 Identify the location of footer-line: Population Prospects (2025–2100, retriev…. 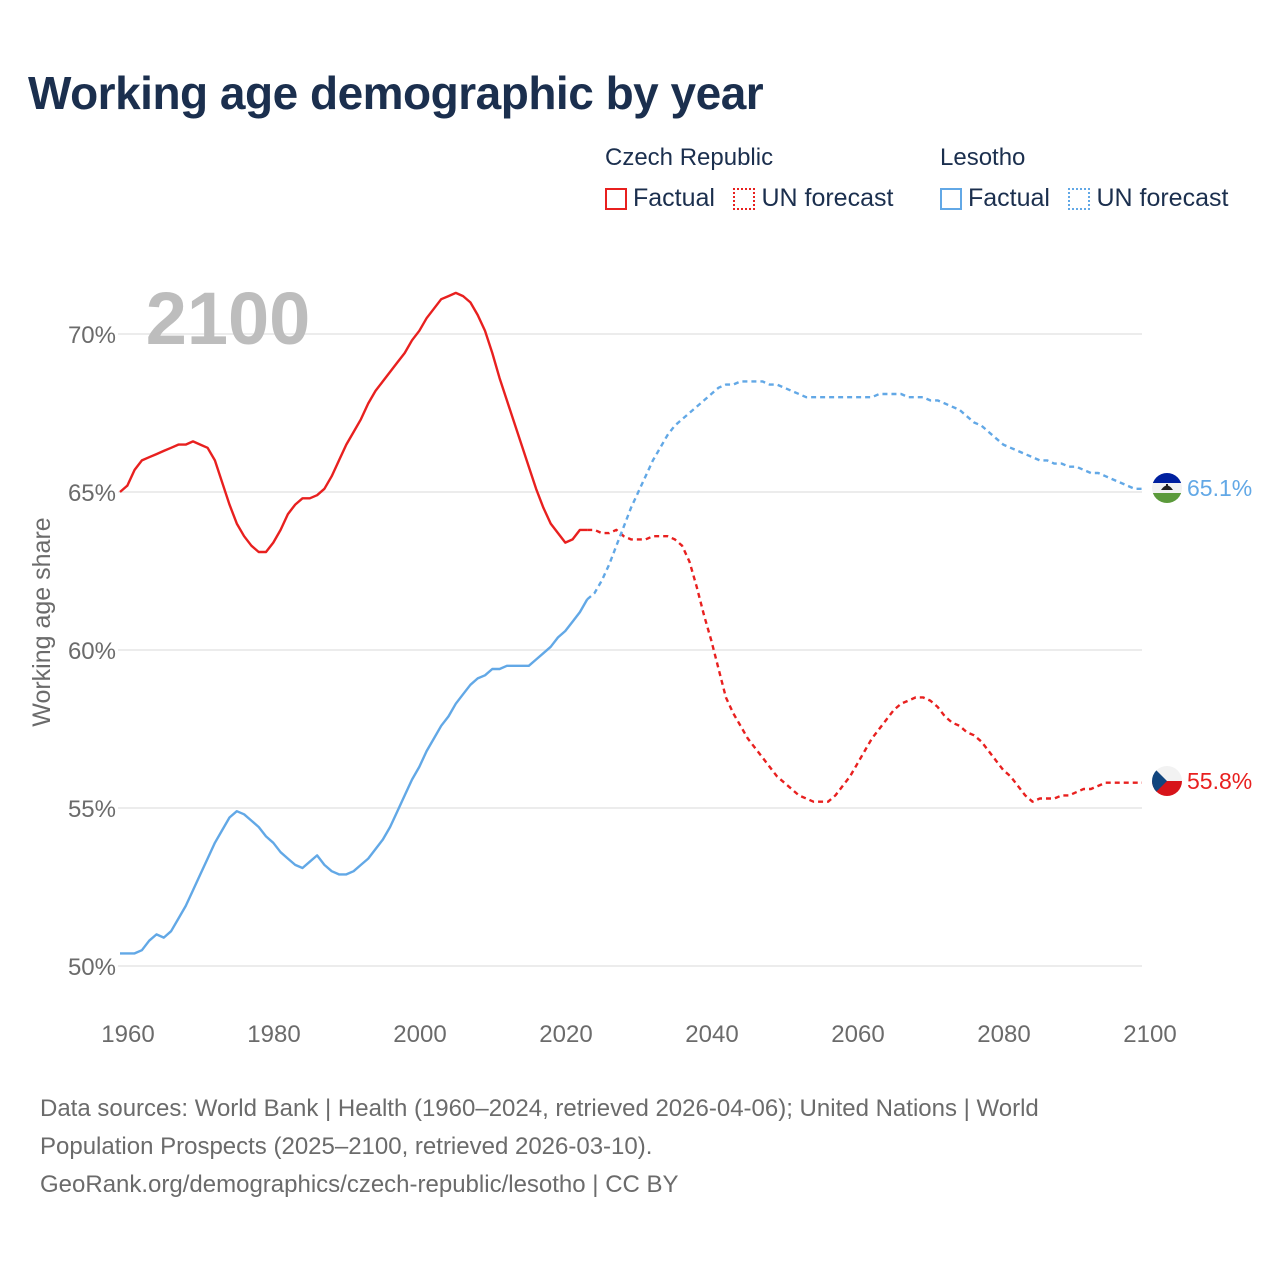
(346, 1146).